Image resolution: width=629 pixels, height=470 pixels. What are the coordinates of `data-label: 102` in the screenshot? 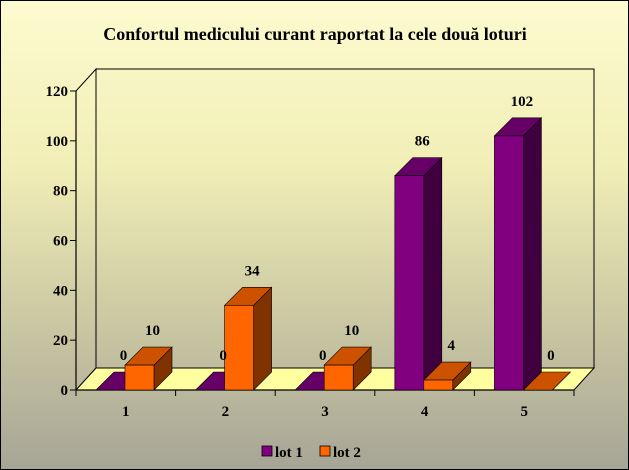 It's located at (522, 102).